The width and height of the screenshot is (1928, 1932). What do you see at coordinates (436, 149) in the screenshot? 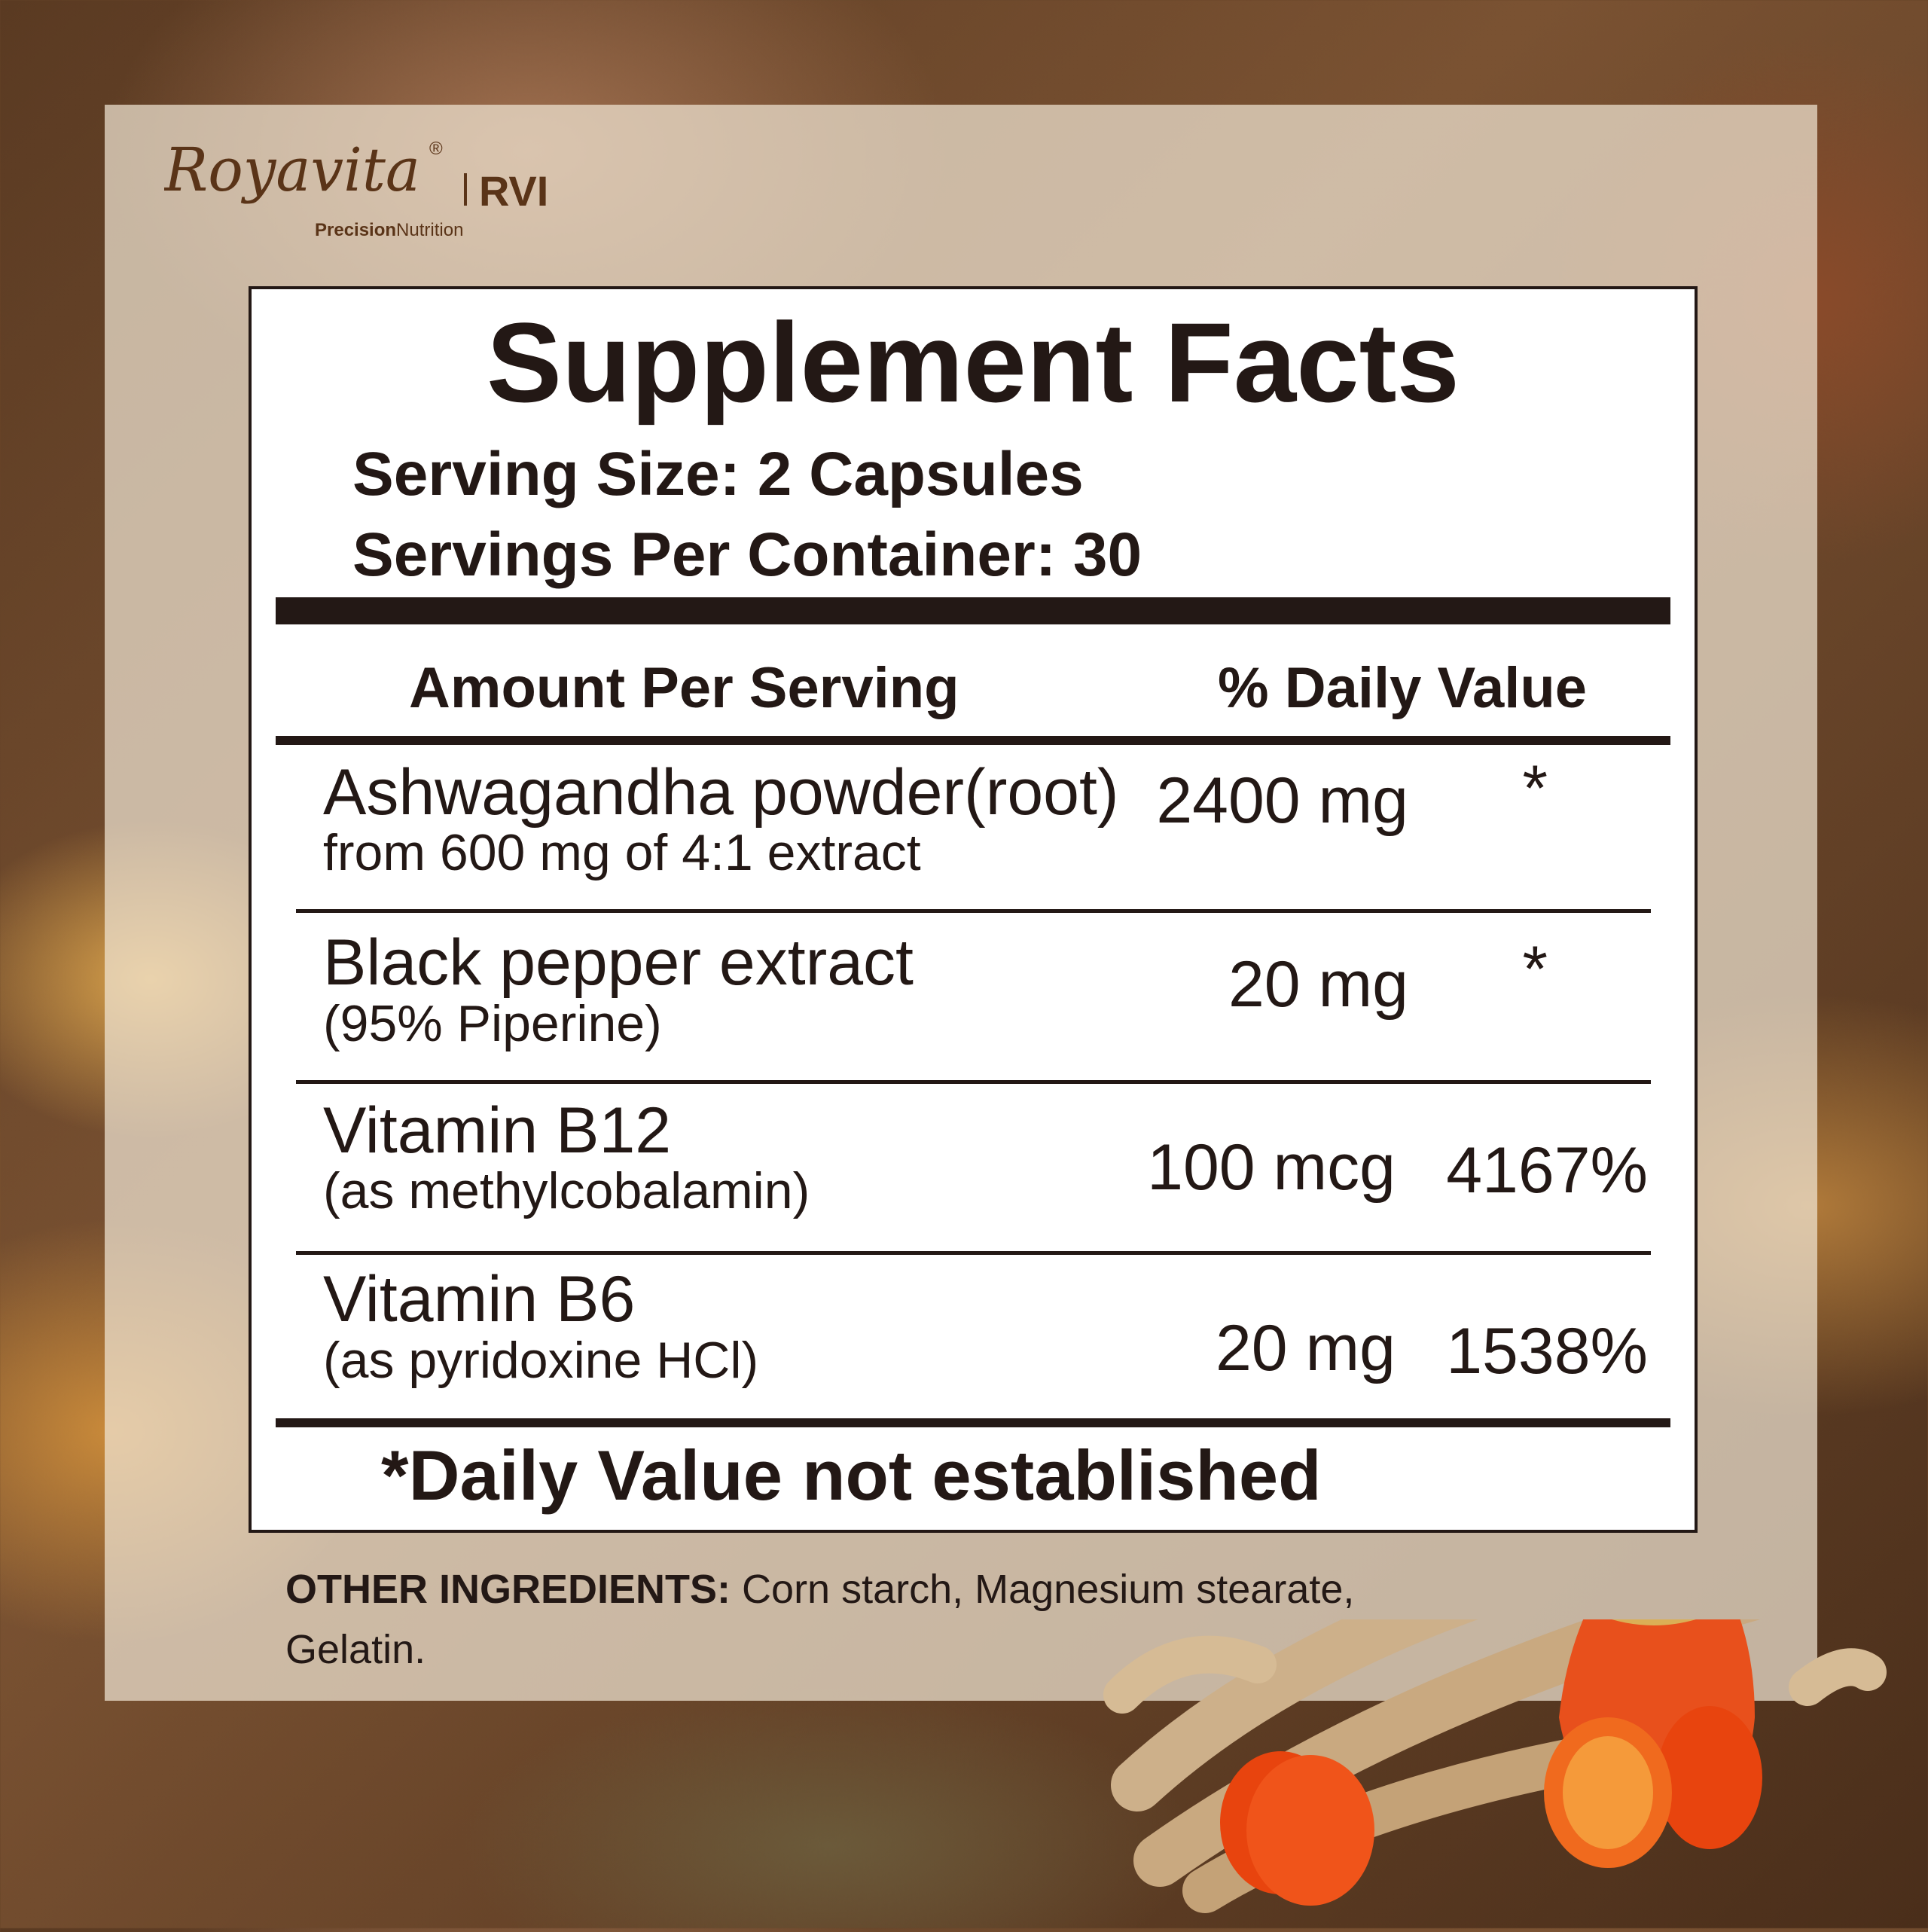
I see `registered-mark: ®` at bounding box center [436, 149].